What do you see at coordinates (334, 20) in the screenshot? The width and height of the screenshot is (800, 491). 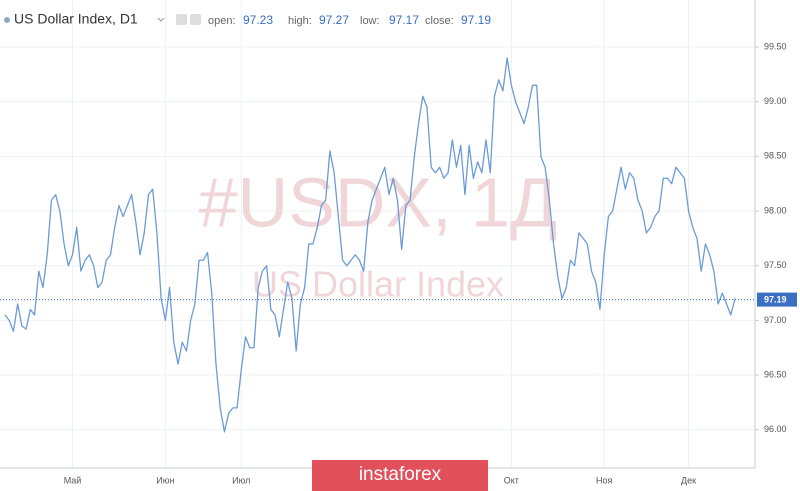 I see `high-value: 97.27` at bounding box center [334, 20].